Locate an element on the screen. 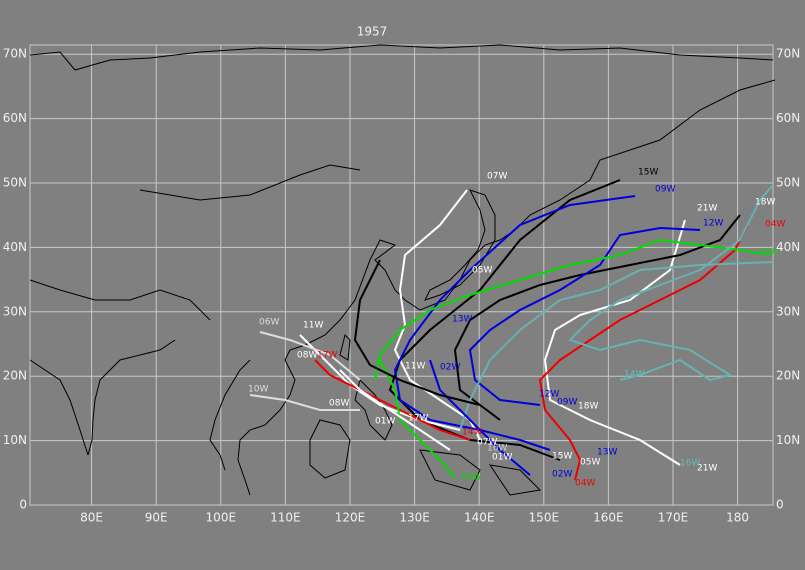 The height and width of the screenshot is (570, 805). lon-label: 130E is located at coordinates (414, 518).